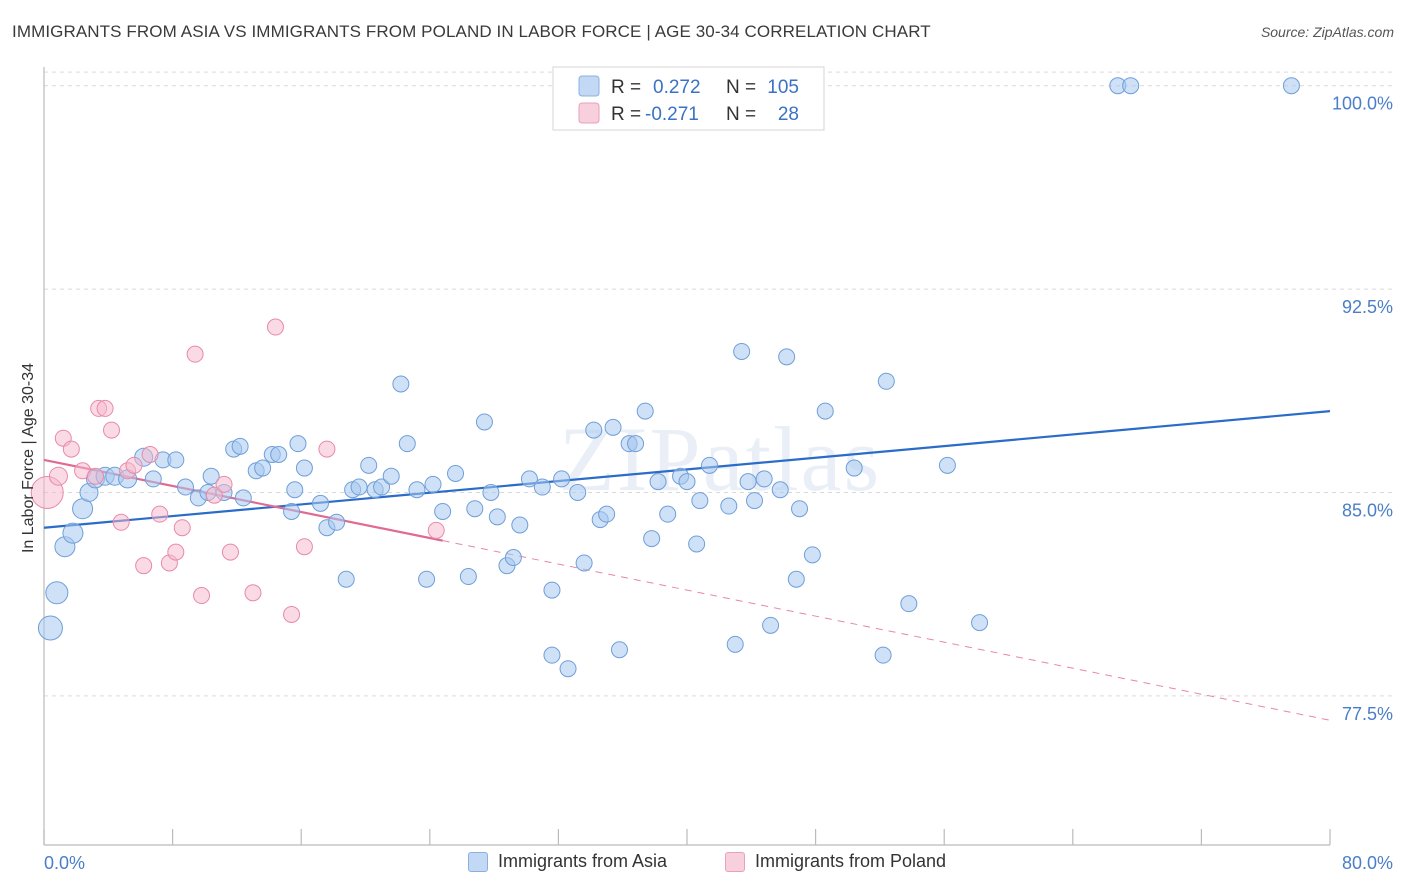 This screenshot has width=1406, height=892. Describe the element at coordinates (626, 114) in the screenshot. I see `legend-poland-r-label: R =` at that location.